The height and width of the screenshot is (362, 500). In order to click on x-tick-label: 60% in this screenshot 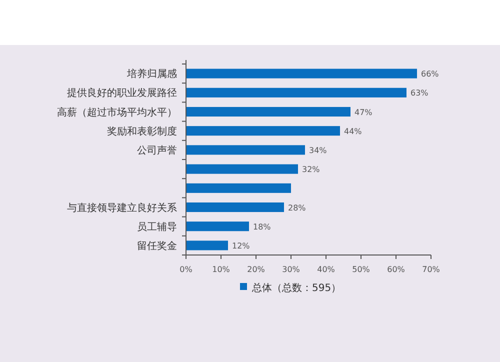, I will do `click(396, 269)`.